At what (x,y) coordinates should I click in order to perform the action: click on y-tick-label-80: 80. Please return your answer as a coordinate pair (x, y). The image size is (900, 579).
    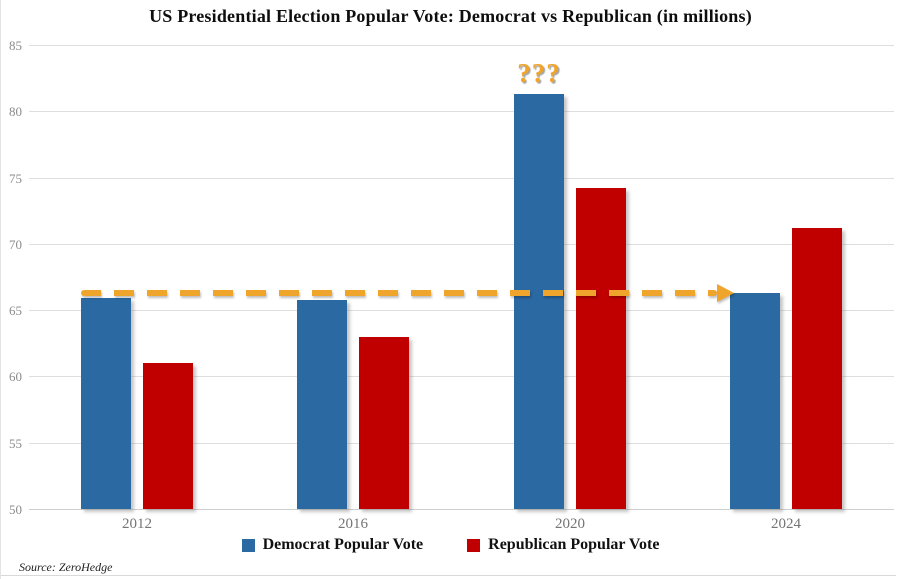
    Looking at the image, I should click on (15, 111).